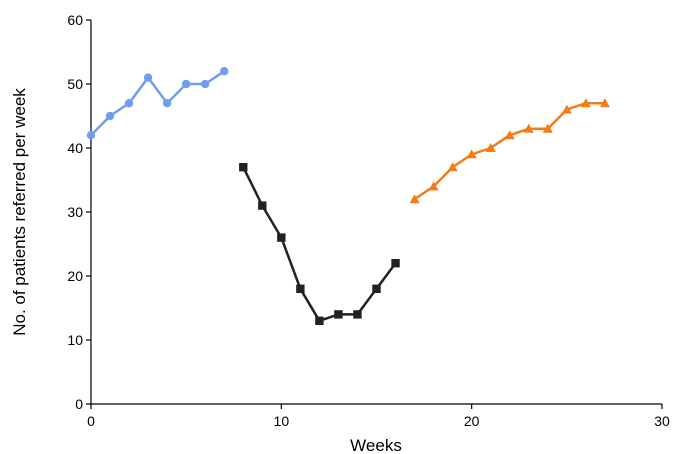 Image resolution: width=673 pixels, height=454 pixels. What do you see at coordinates (19, 212) in the screenshot?
I see `y-axis-label: No. of patients referred per week` at bounding box center [19, 212].